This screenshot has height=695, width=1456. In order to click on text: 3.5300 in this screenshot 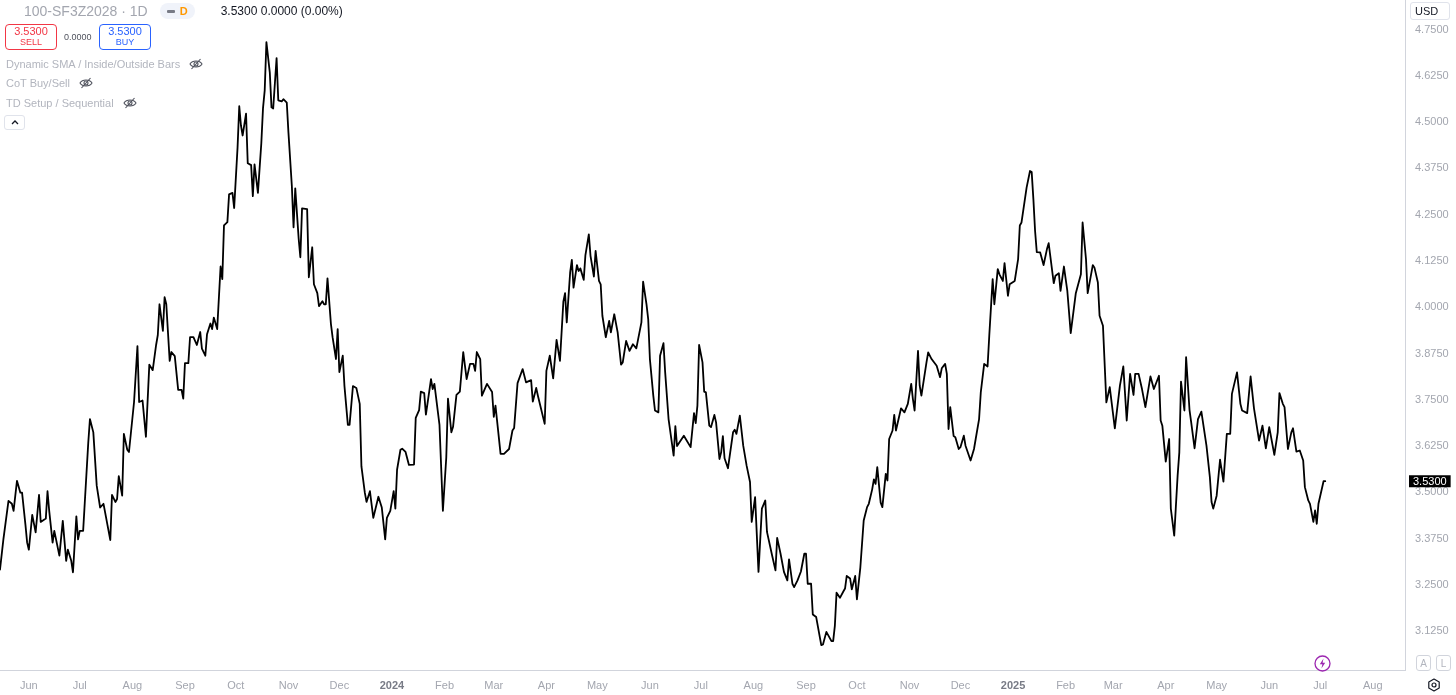, I will do `click(1430, 480)`.